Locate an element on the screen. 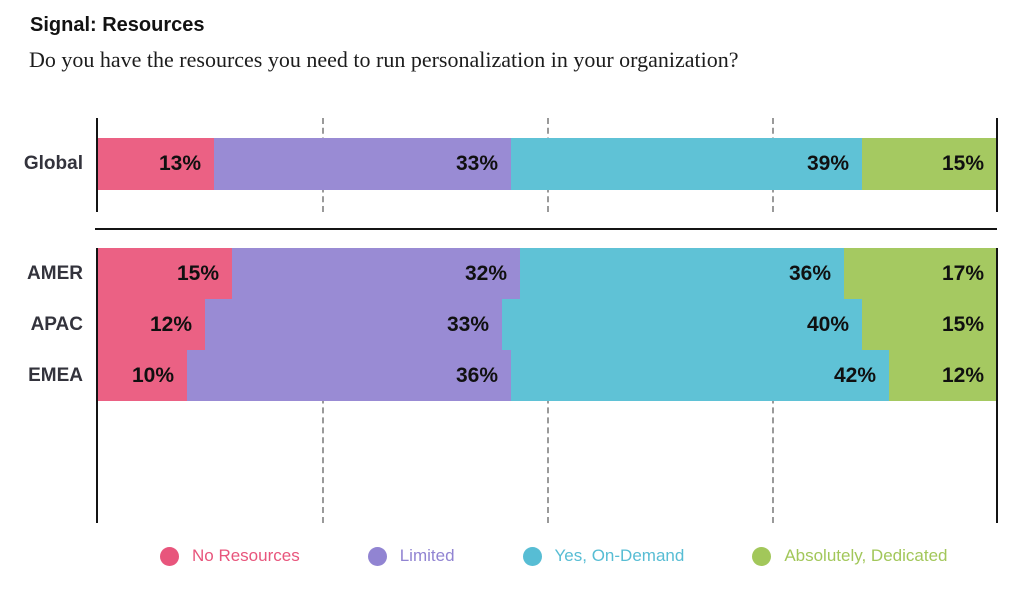  segment-global-absolutely-dedicated: 15% is located at coordinates (929, 164).